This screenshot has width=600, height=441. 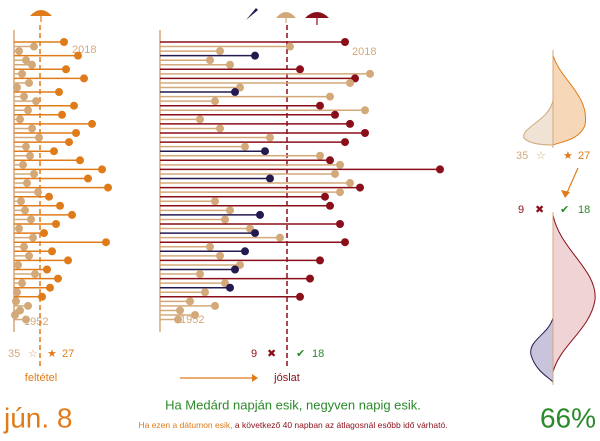 I want to click on right-symbol: ✔, so click(x=300, y=354).